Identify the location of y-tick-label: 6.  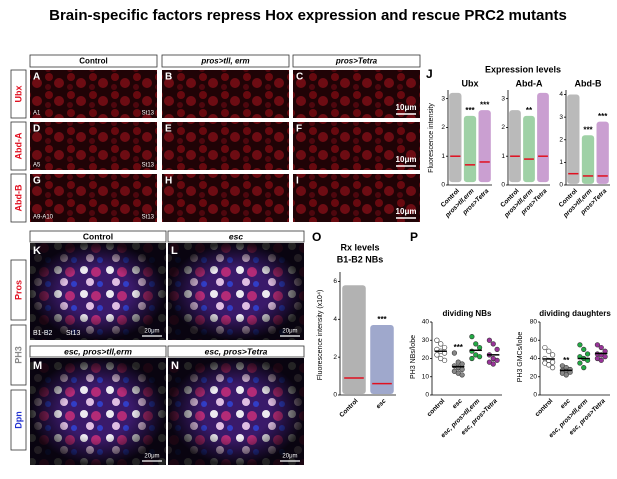
(335, 281).